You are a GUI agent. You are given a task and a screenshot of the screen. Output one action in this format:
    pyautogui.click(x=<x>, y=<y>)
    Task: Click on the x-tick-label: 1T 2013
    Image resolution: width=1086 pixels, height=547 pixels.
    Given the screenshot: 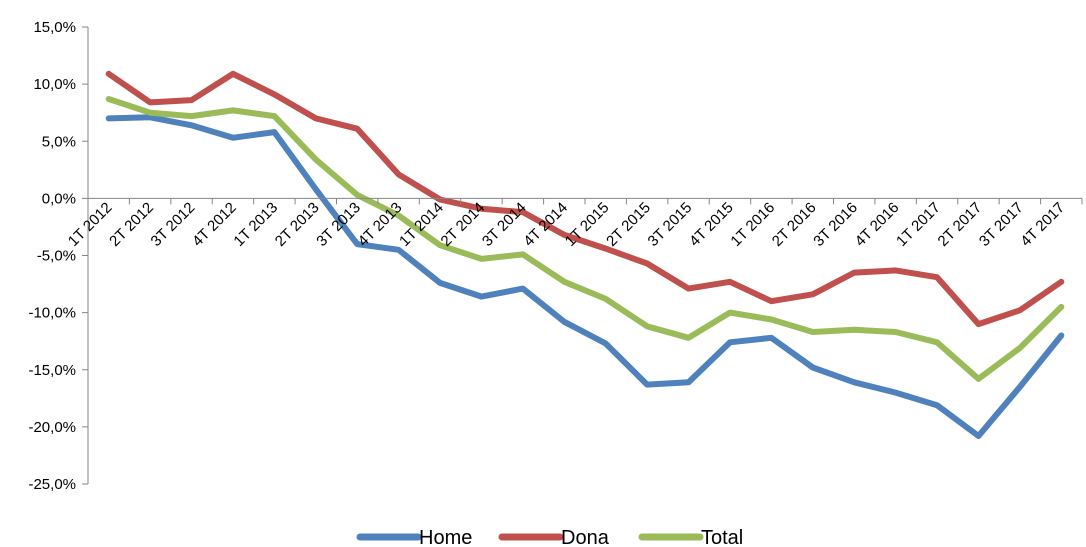 What is the action you would take?
    pyautogui.click(x=255, y=224)
    